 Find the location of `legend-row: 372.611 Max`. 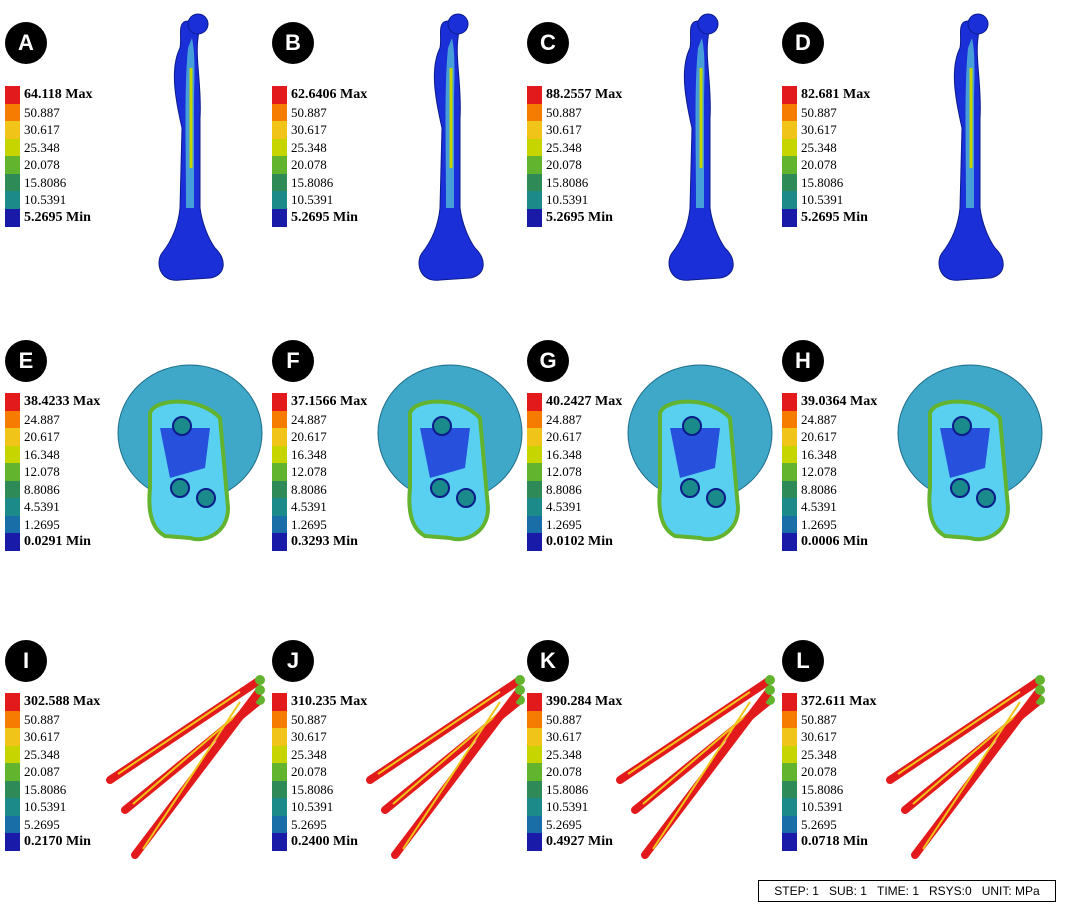

legend-row: 372.611 Max is located at coordinates (852, 702).